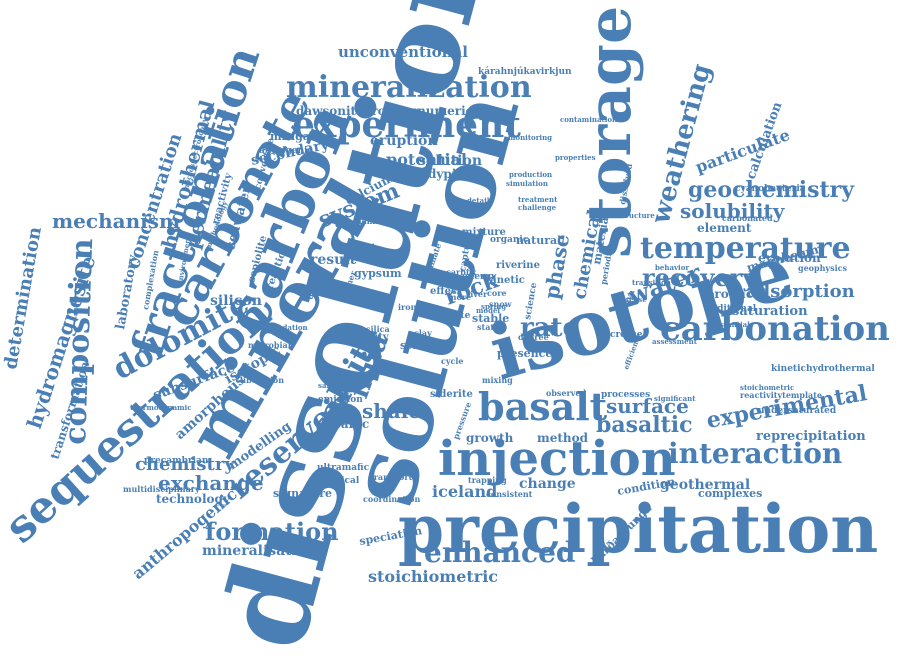 This screenshot has width=900, height=660. What do you see at coordinates (193, 499) in the screenshot?
I see `word-technology: technology` at bounding box center [193, 499].